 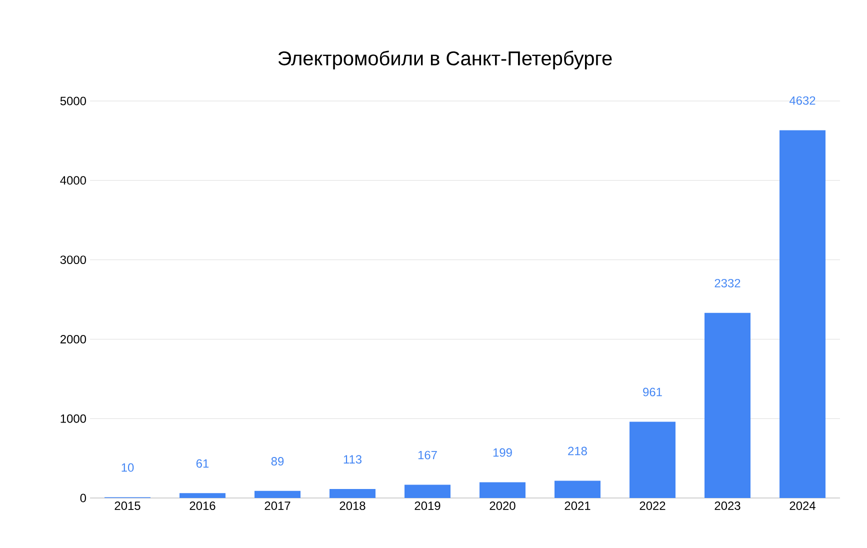 I want to click on x-tick-label: 2017, so click(x=277, y=506).